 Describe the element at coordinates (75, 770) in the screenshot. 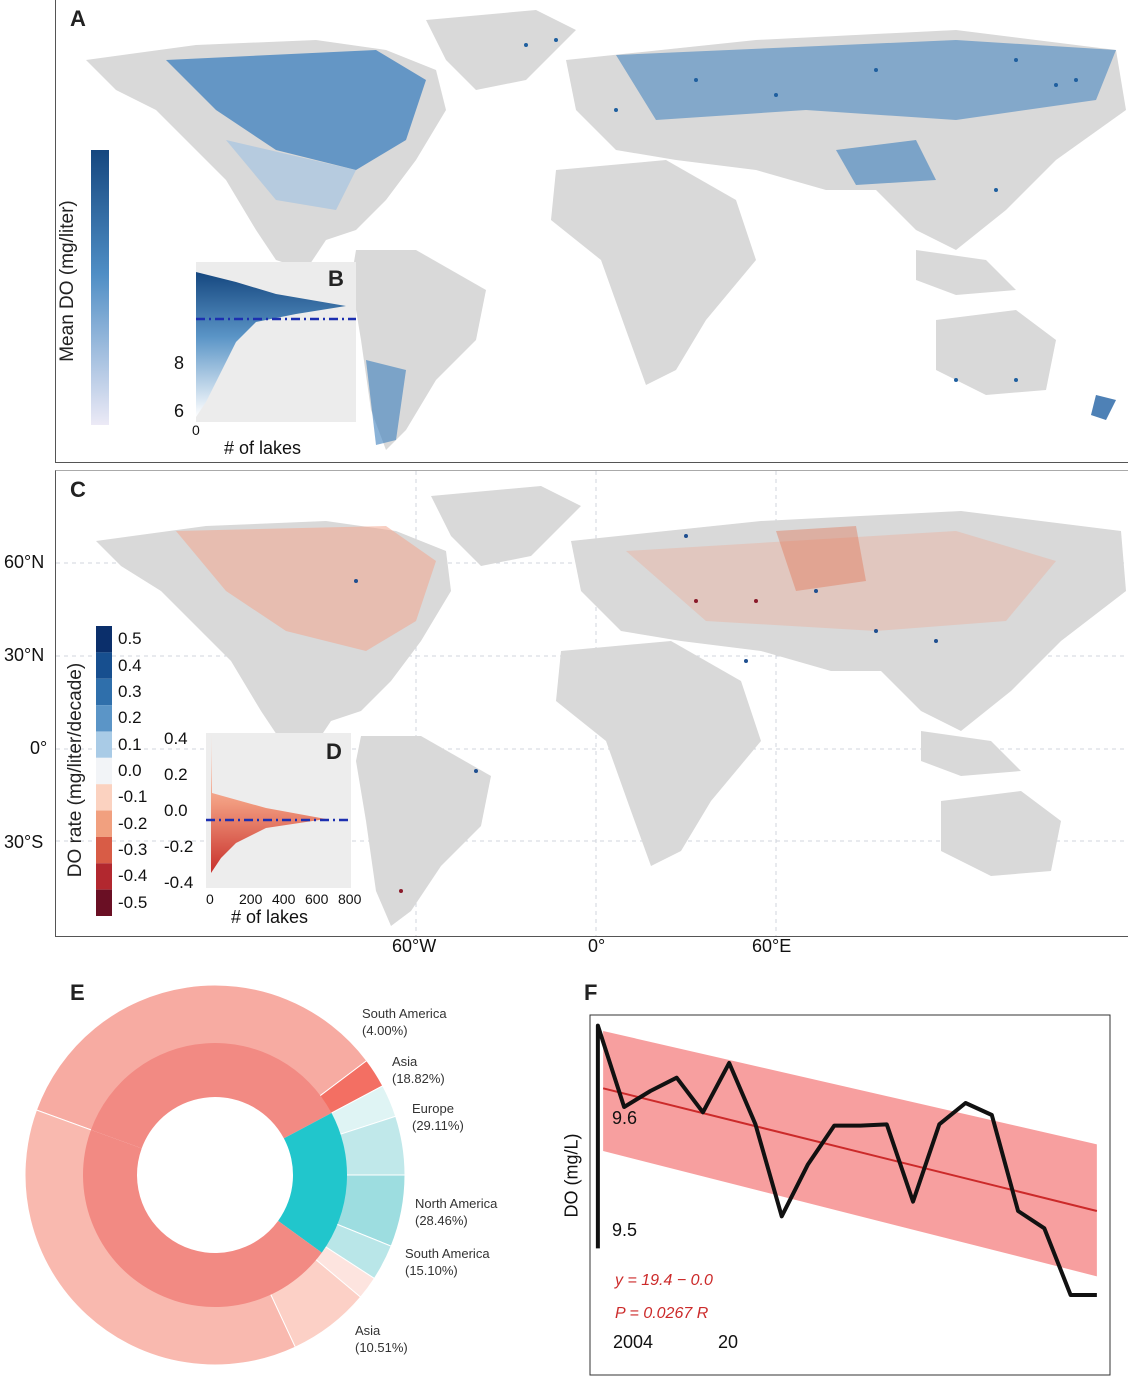

I see `colorbar-c-label: DO rate (mg/liter/decade)` at that location.